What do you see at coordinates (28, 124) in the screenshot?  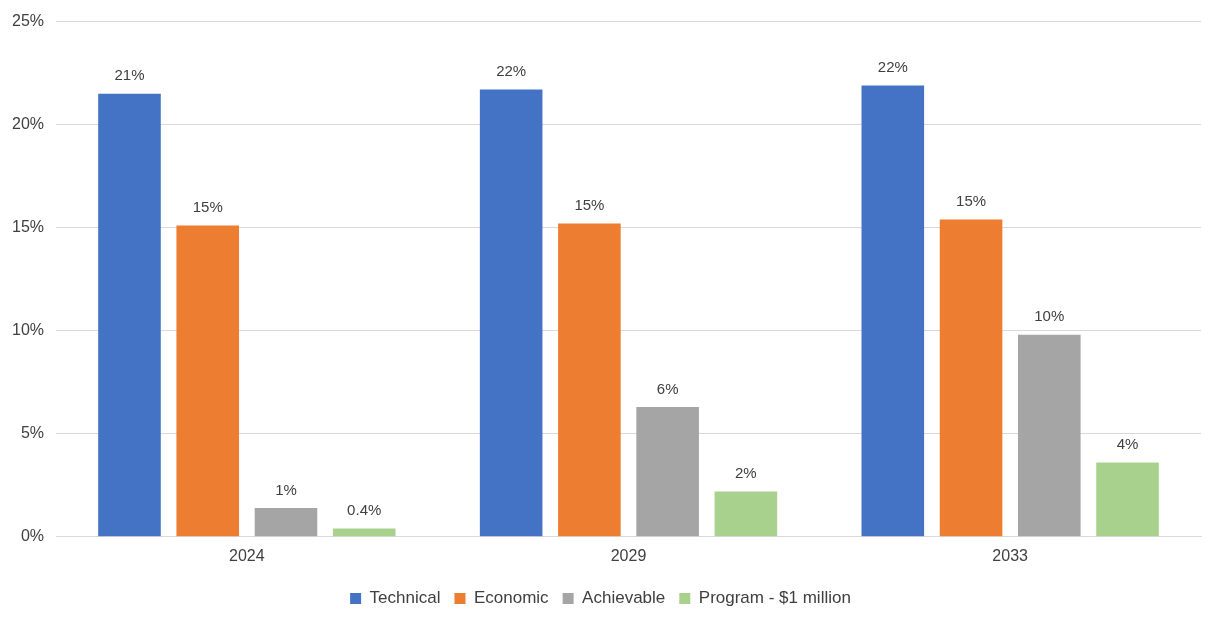 I see `y-tick-label: 20%` at bounding box center [28, 124].